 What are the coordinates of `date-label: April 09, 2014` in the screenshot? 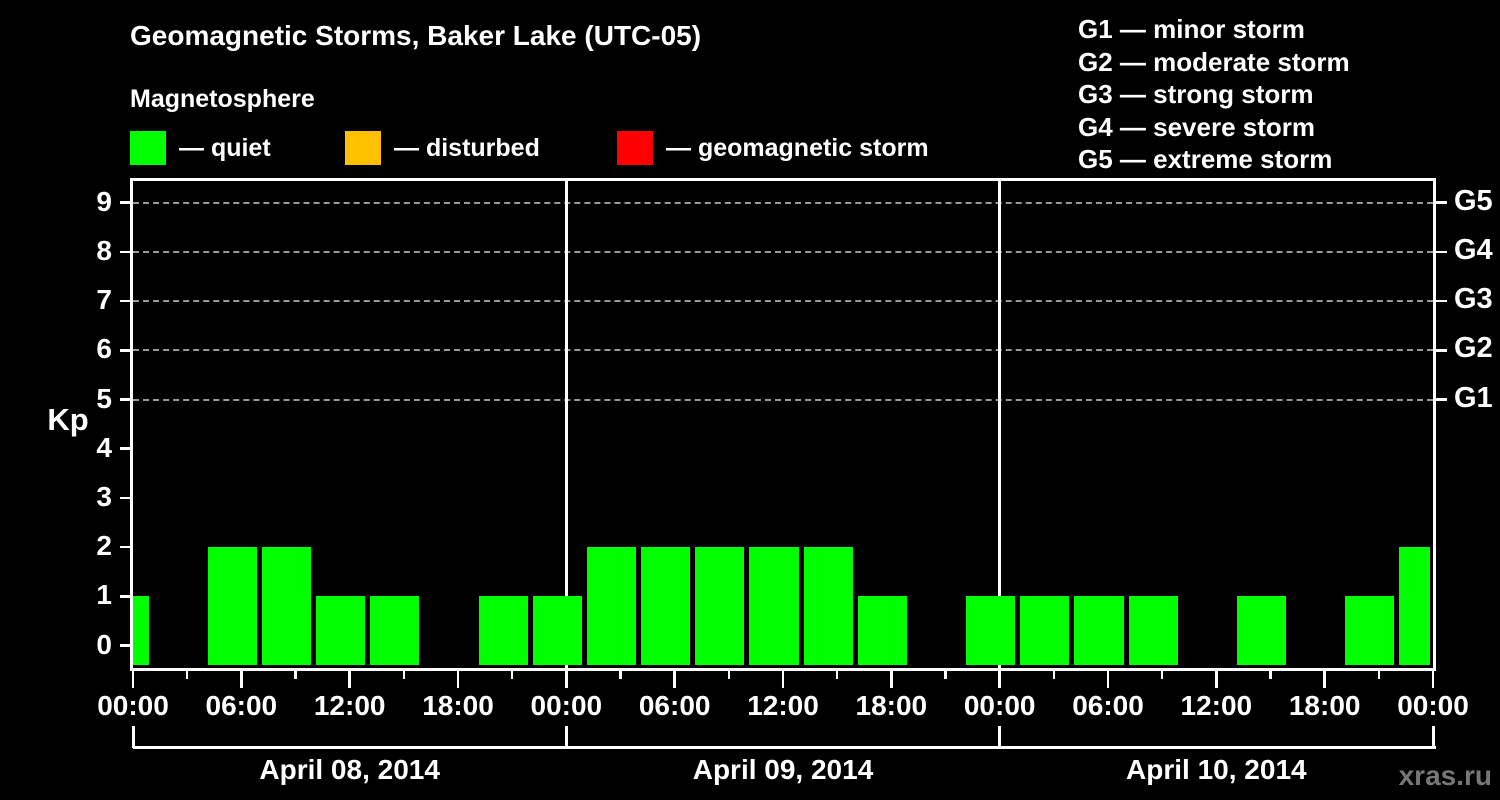 It's located at (783, 769).